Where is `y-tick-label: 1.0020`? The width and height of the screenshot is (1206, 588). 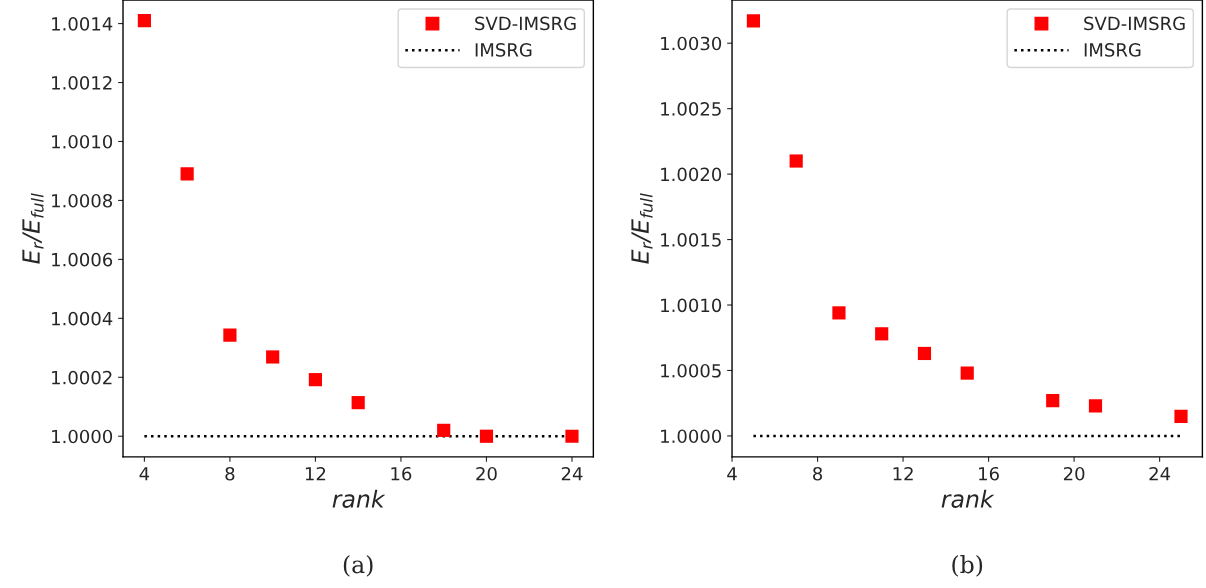 y-tick-label: 1.0020 is located at coordinates (691, 174).